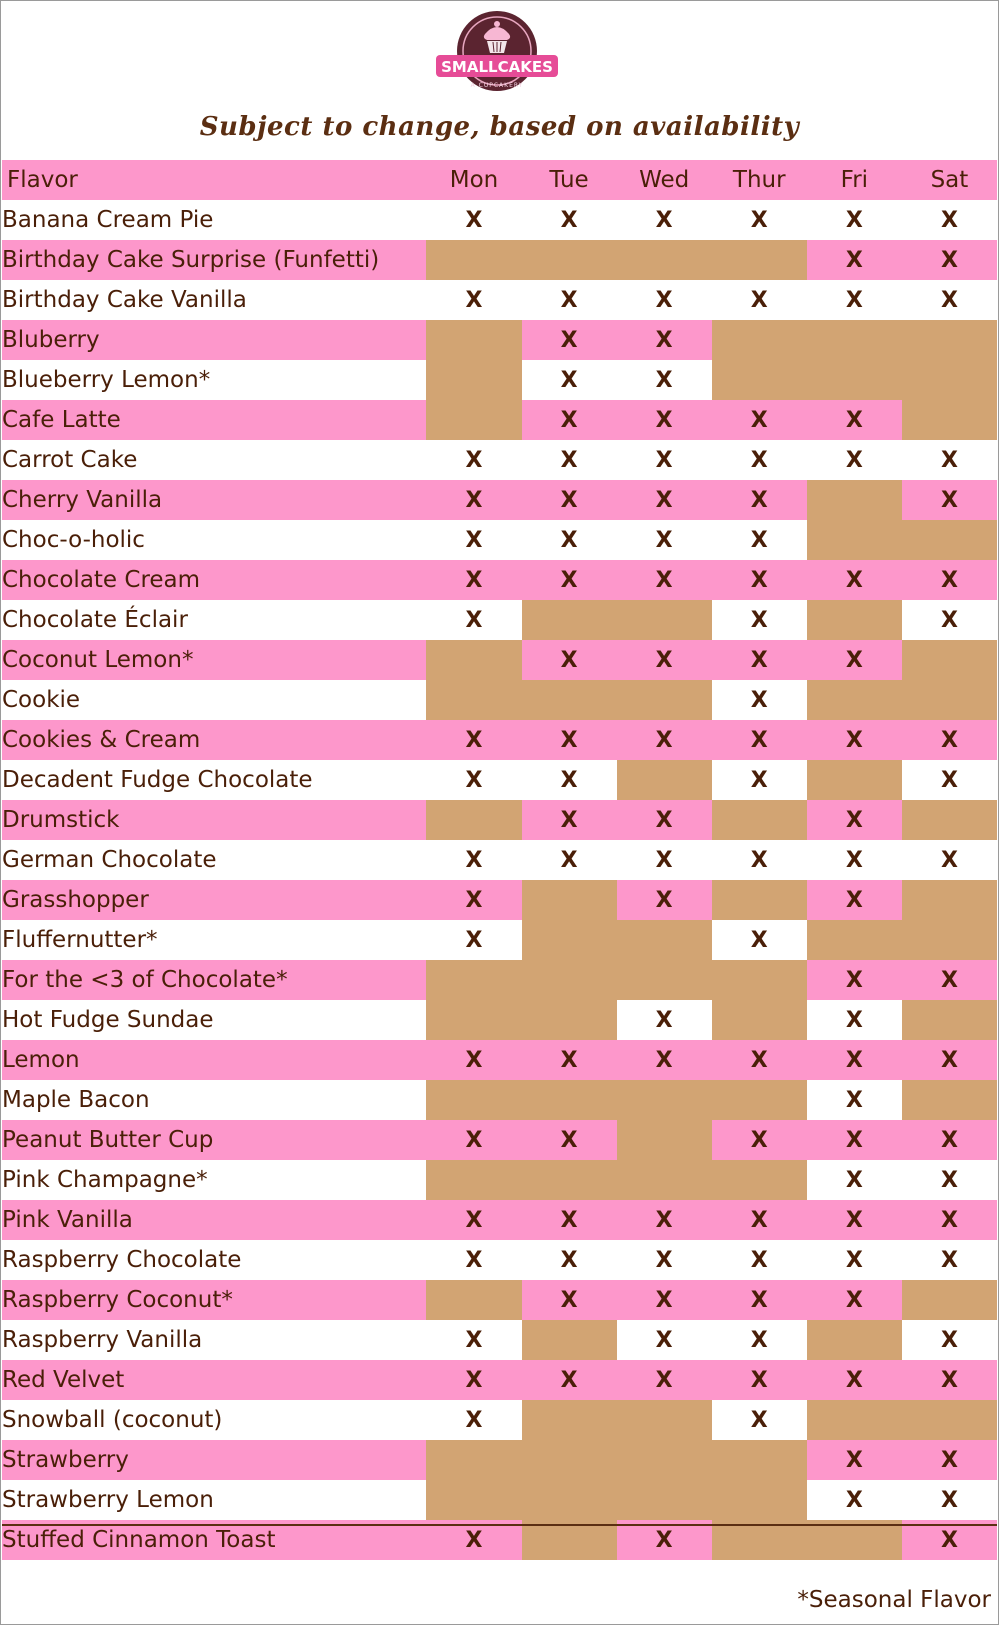 The image size is (999, 1625). What do you see at coordinates (214, 1300) in the screenshot?
I see `flavor-name: Raspberry Coconut*` at bounding box center [214, 1300].